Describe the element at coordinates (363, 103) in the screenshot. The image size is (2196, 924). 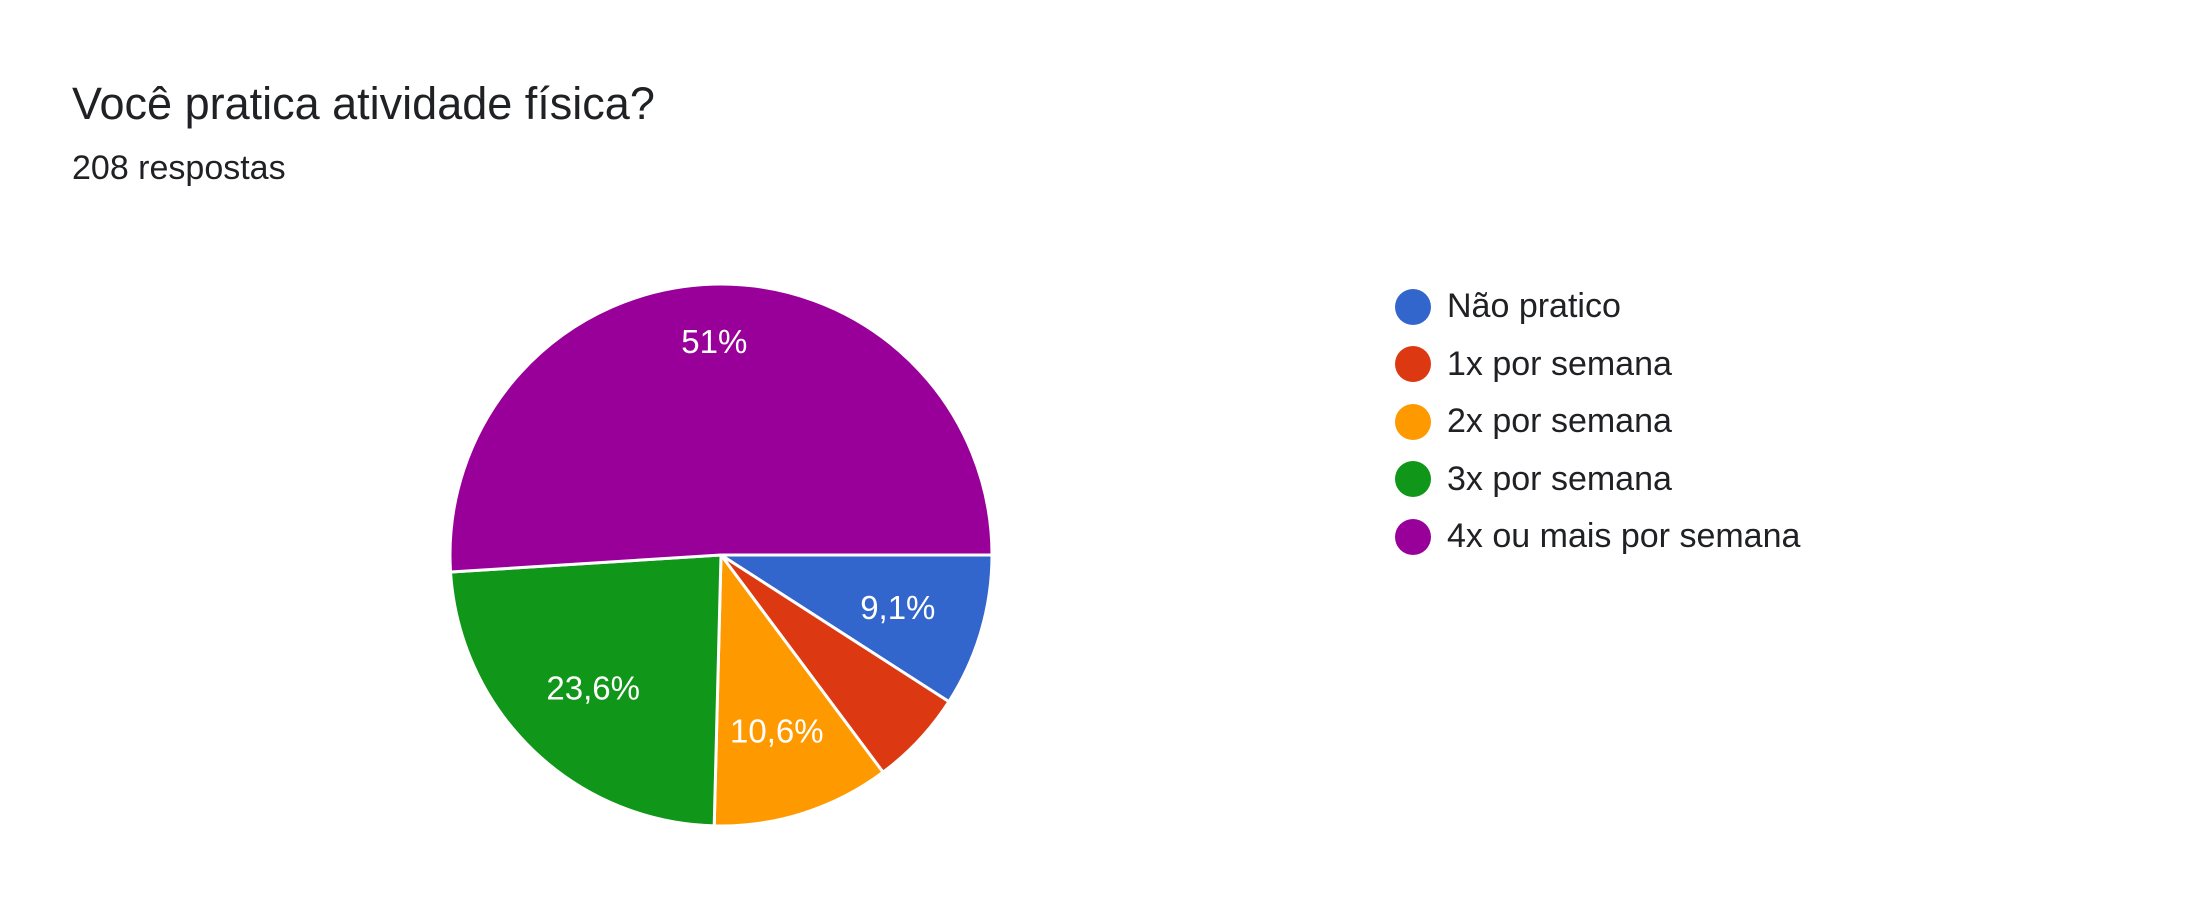
I see `chart-title: Você pratica atividade física?` at that location.